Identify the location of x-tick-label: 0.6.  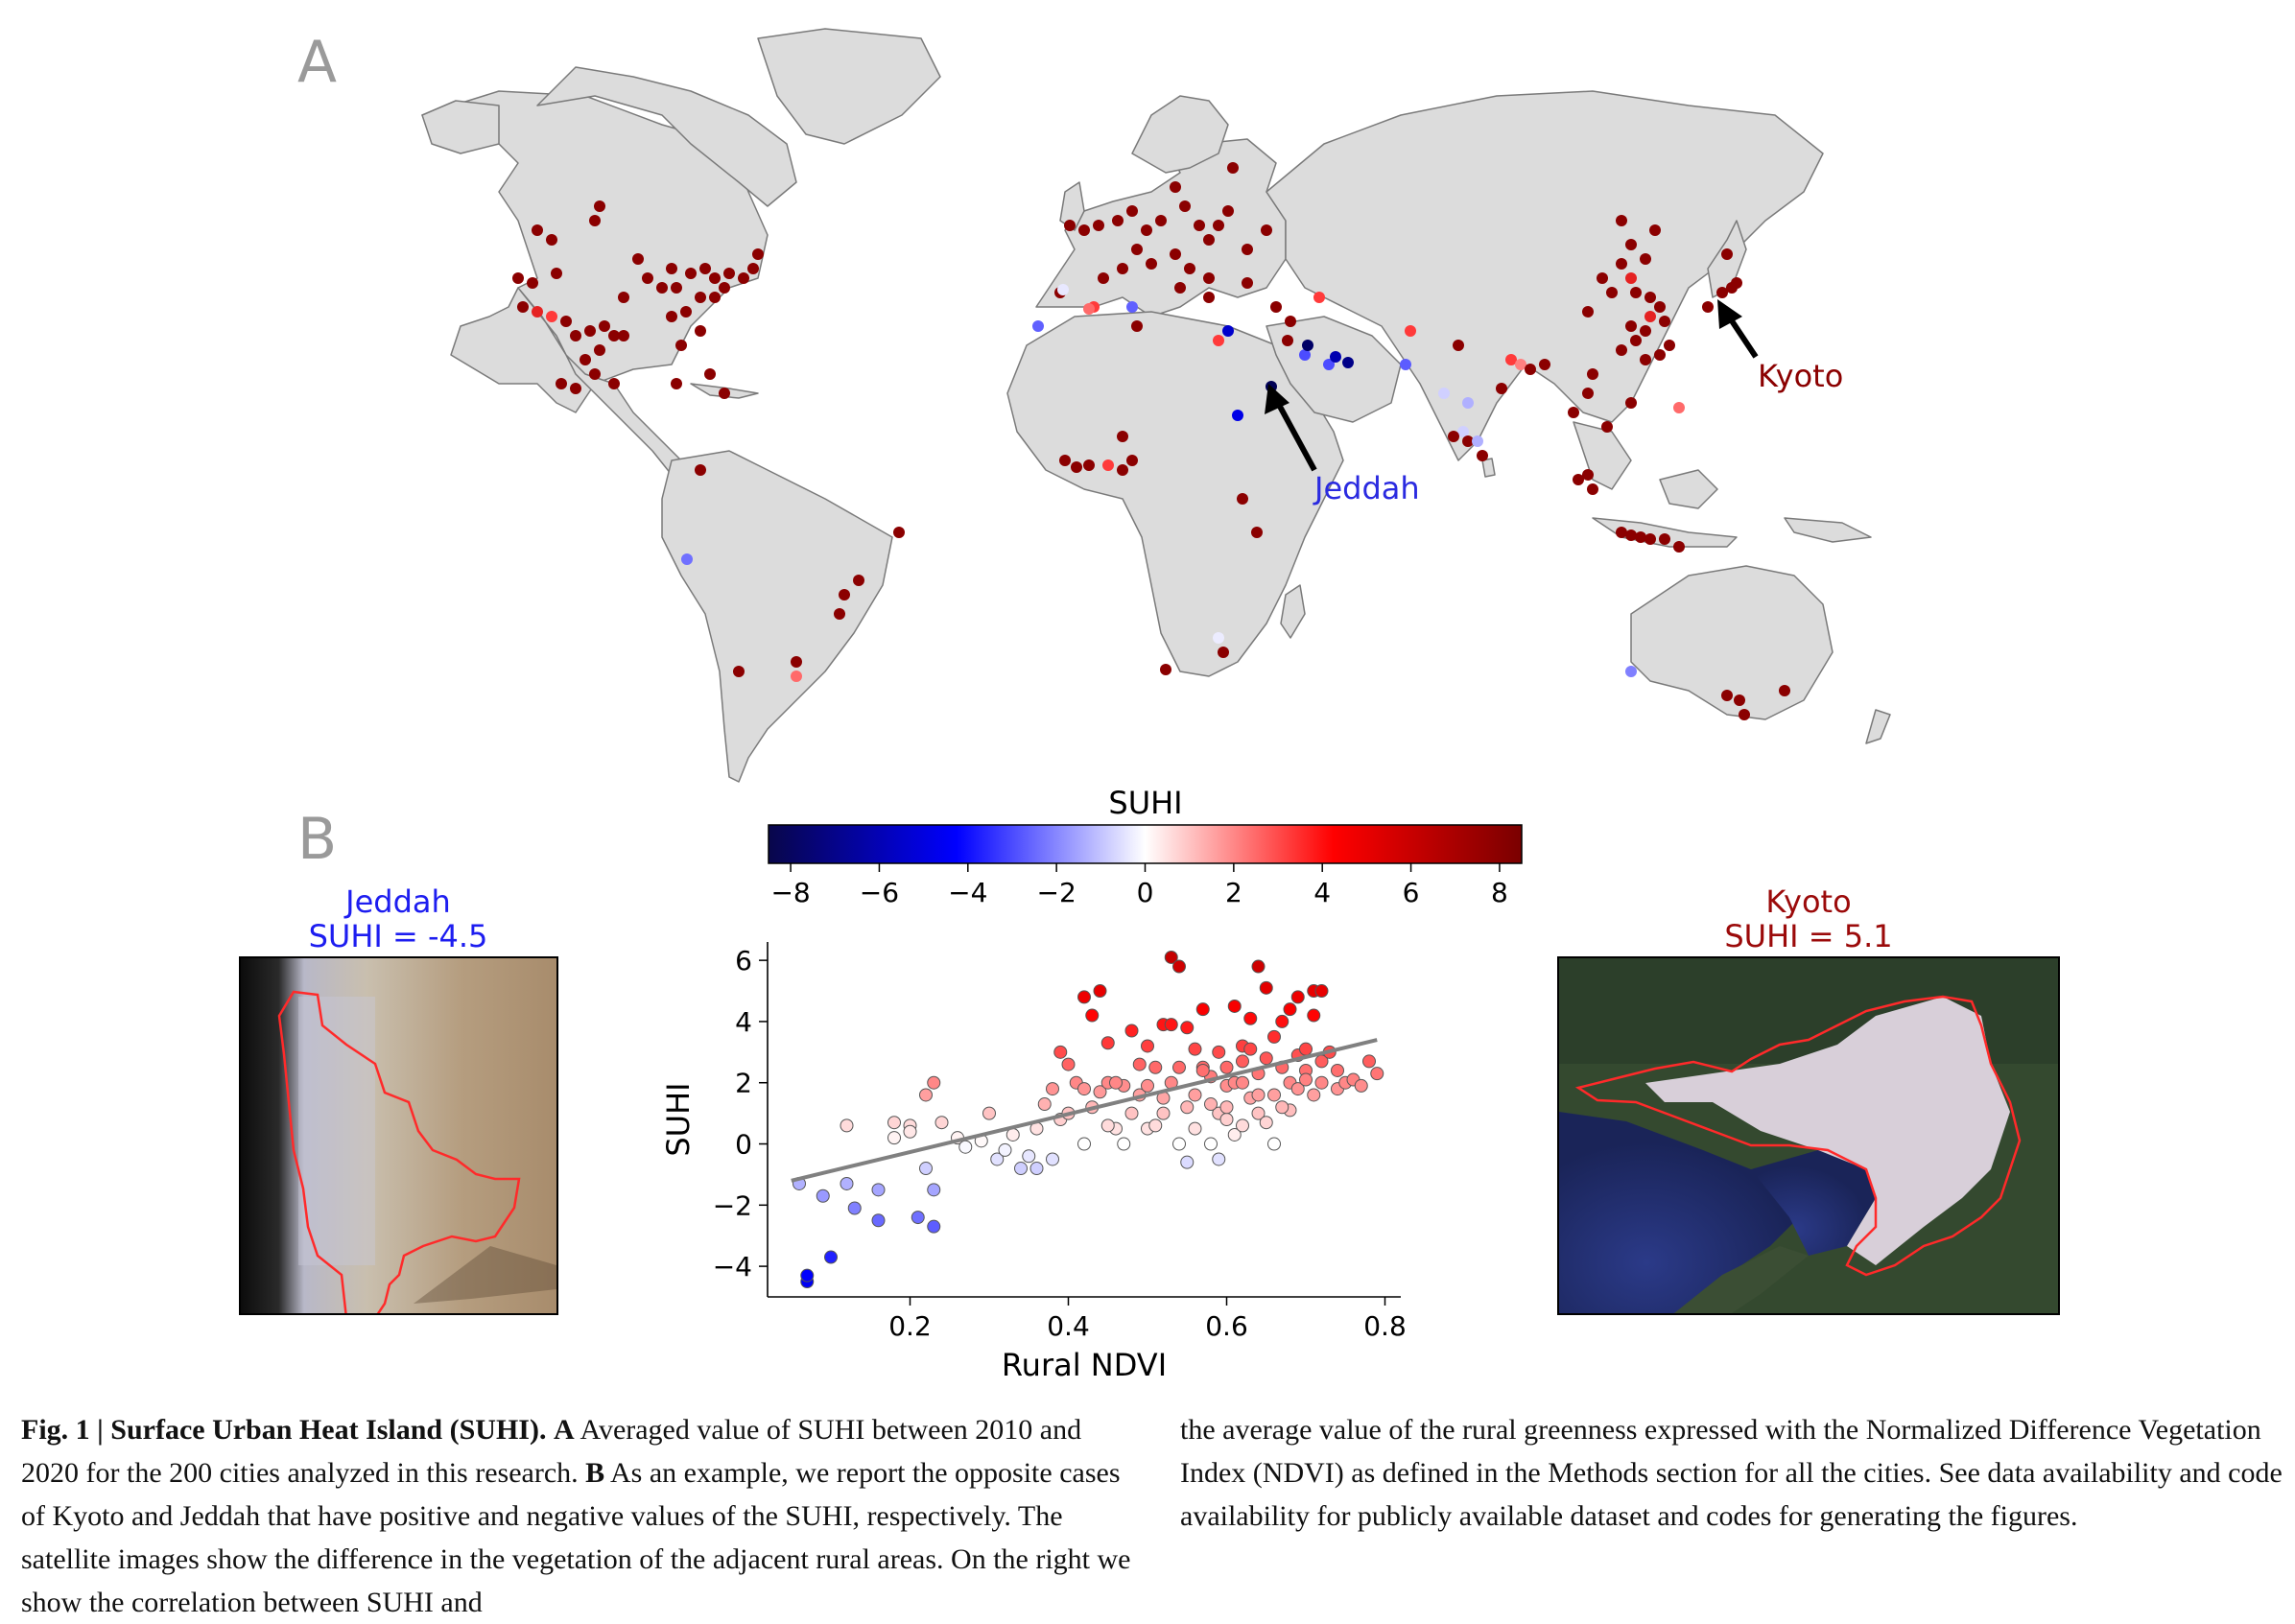
(1226, 1326).